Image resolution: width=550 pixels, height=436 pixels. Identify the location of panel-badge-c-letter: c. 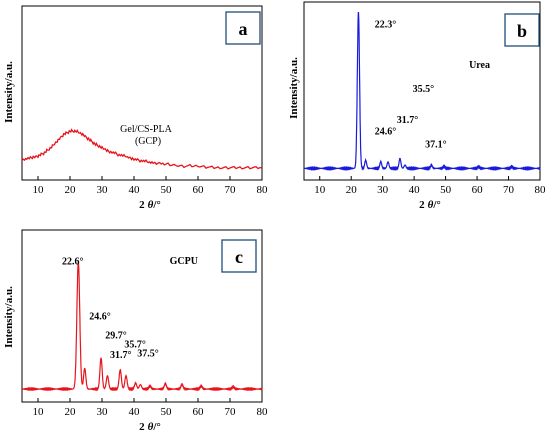
(239, 257).